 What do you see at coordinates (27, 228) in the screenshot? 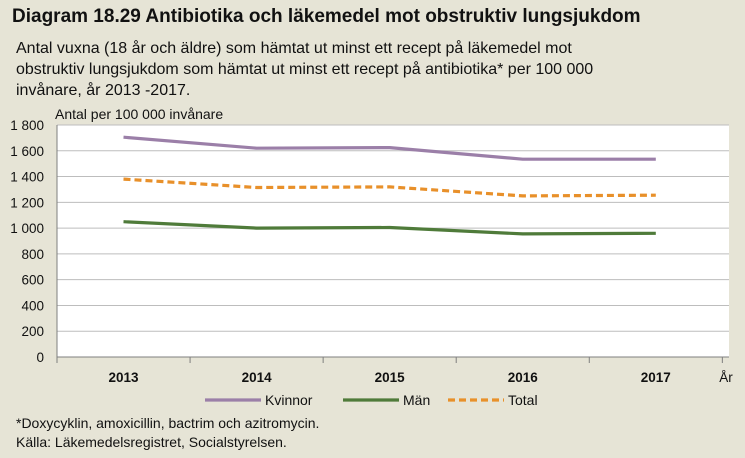
I see `y-tick-label: 1 000` at bounding box center [27, 228].